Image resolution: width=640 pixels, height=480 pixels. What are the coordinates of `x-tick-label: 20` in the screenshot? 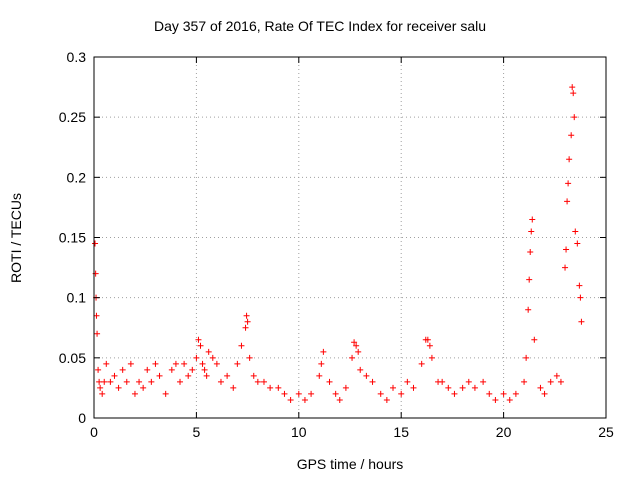 It's located at (504, 432).